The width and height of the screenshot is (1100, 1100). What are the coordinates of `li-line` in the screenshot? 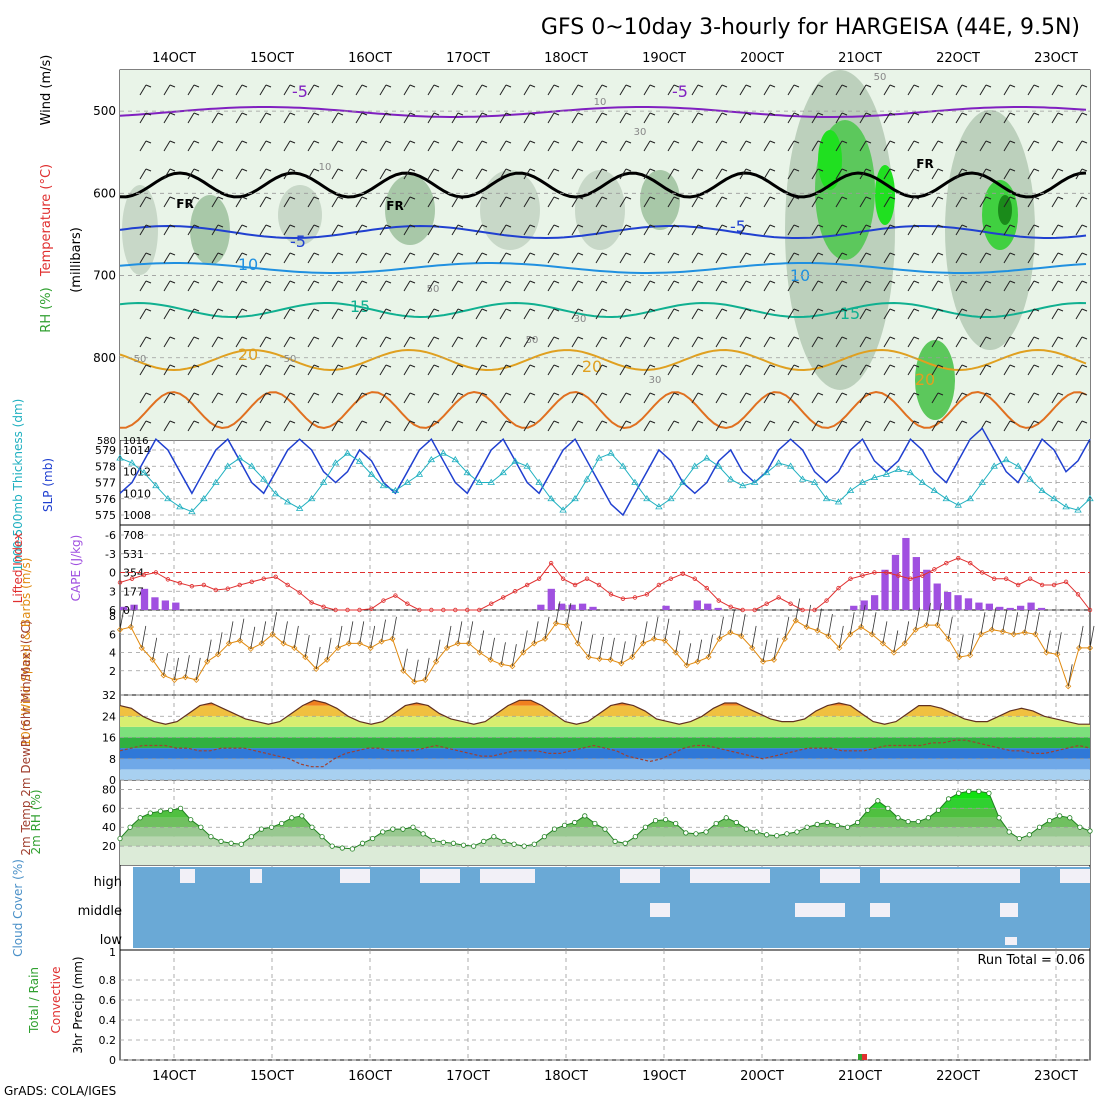 It's located at (605, 584).